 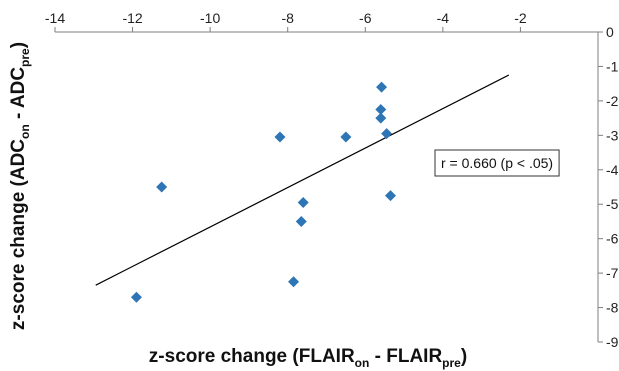 I want to click on y-tick-label: -7, so click(x=612, y=273).